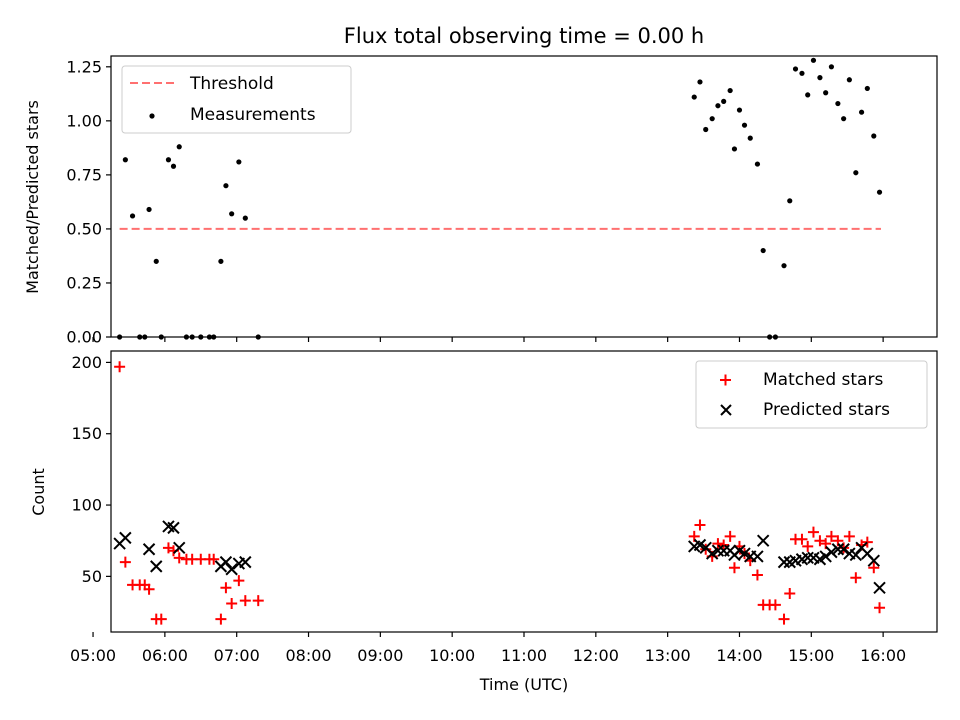 The image size is (960, 720). I want to click on legend-measurements-label: Measurements, so click(253, 115).